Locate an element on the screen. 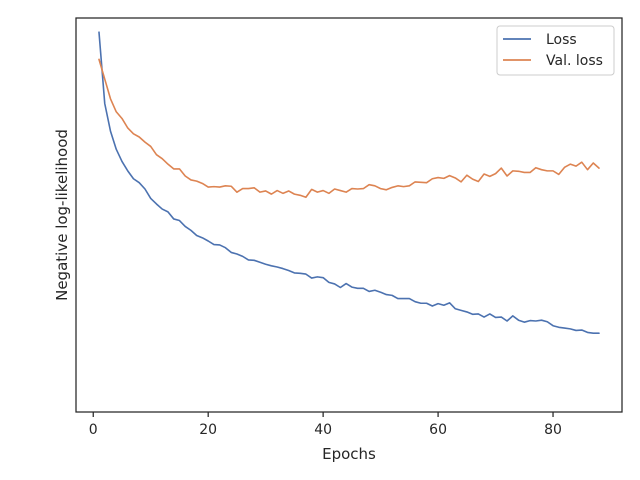  x-tick-label: 40 is located at coordinates (323, 430).